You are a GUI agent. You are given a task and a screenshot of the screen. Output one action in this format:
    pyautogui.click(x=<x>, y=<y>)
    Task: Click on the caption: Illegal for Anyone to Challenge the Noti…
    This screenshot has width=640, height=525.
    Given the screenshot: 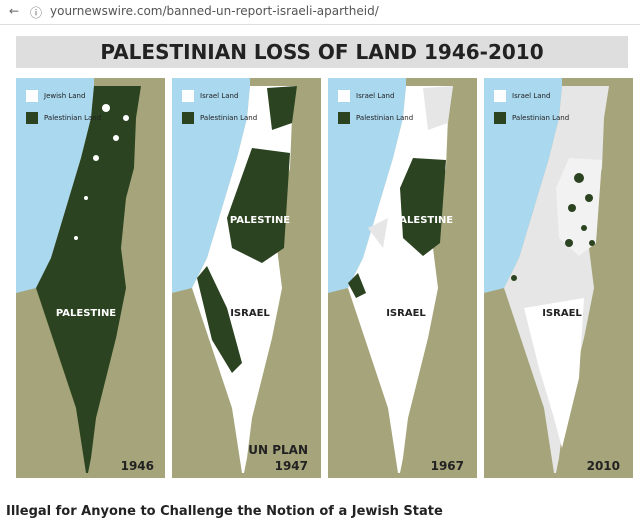 What is the action you would take?
    pyautogui.click(x=224, y=511)
    